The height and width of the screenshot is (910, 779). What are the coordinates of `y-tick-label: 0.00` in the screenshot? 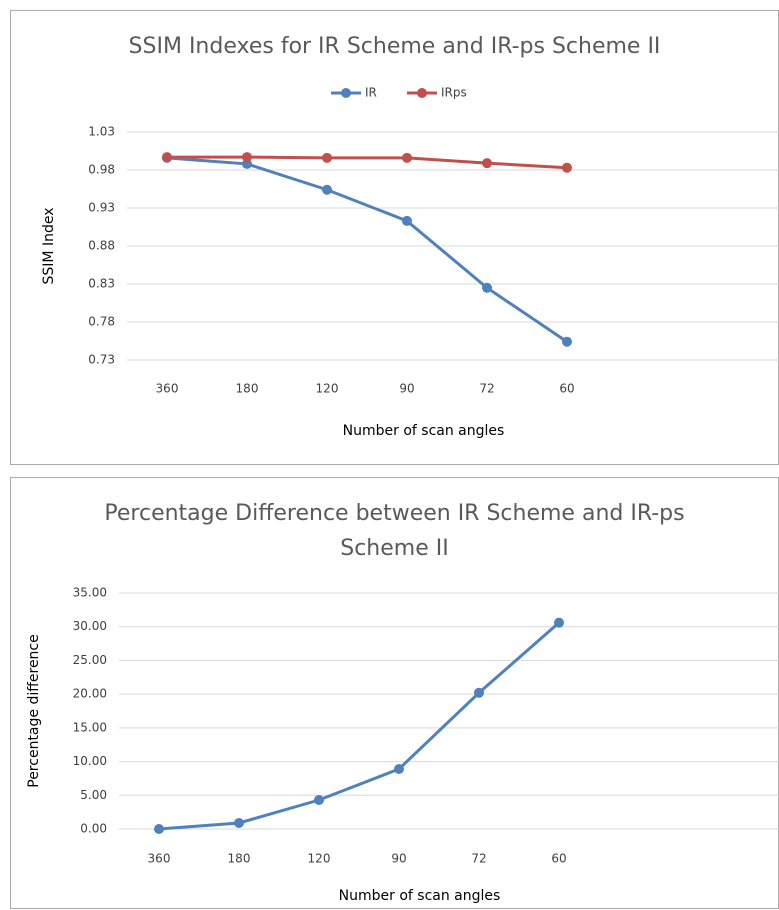 It's located at (93, 829).